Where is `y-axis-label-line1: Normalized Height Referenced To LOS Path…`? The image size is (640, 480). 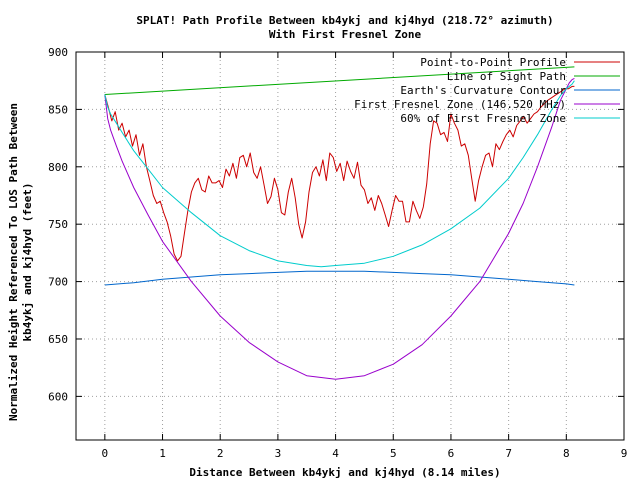
y-axis-label-line1: Normalized Height Referenced To LOS Path… is located at coordinates (13, 262).